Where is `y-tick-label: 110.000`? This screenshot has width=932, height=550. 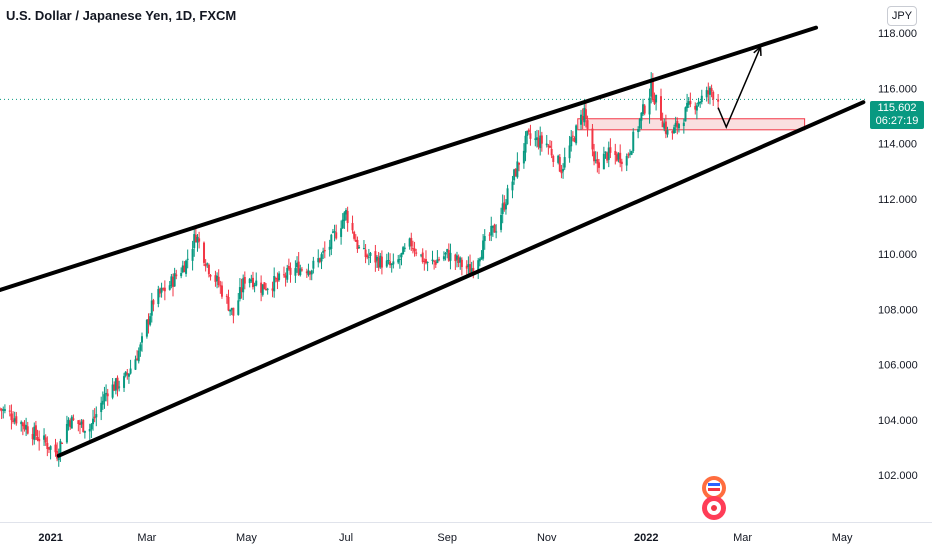
y-tick-label: 110.000 is located at coordinates (897, 255).